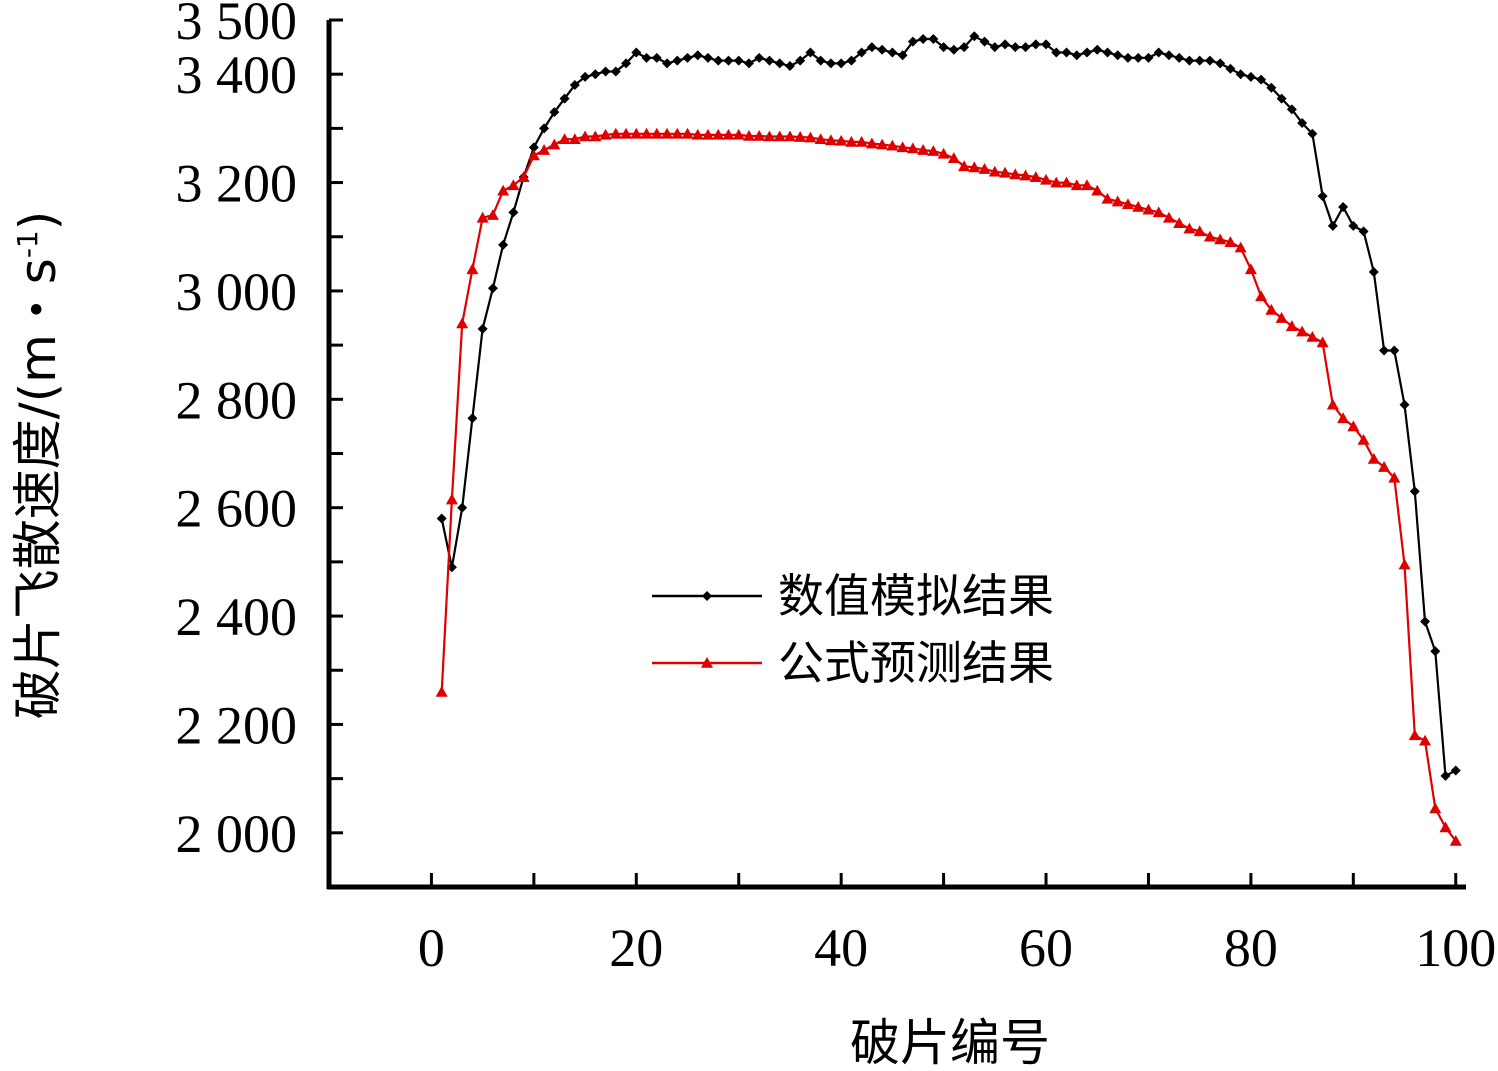 The height and width of the screenshot is (1071, 1498). What do you see at coordinates (237, 617) in the screenshot?
I see `y-tick-label: 2 400` at bounding box center [237, 617].